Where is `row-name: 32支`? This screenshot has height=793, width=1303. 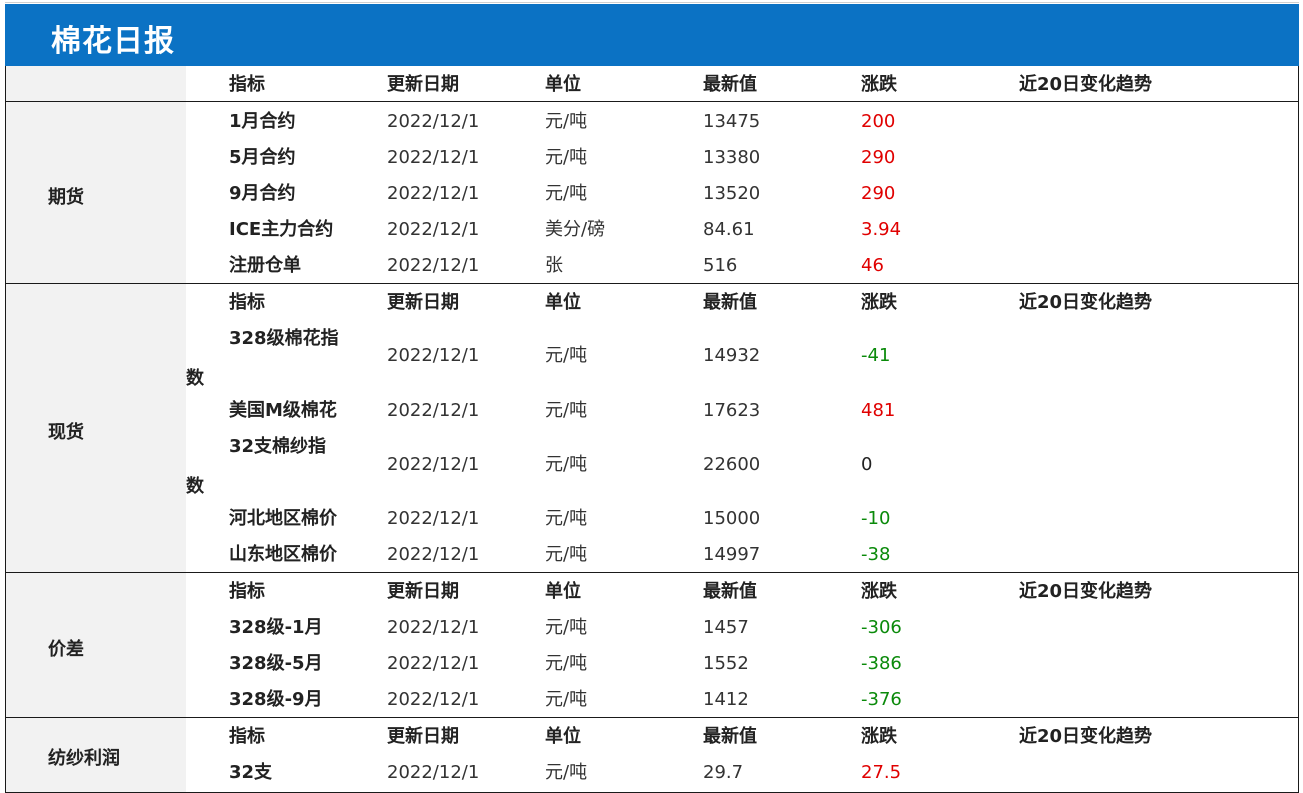 row-name: 32支 is located at coordinates (251, 772).